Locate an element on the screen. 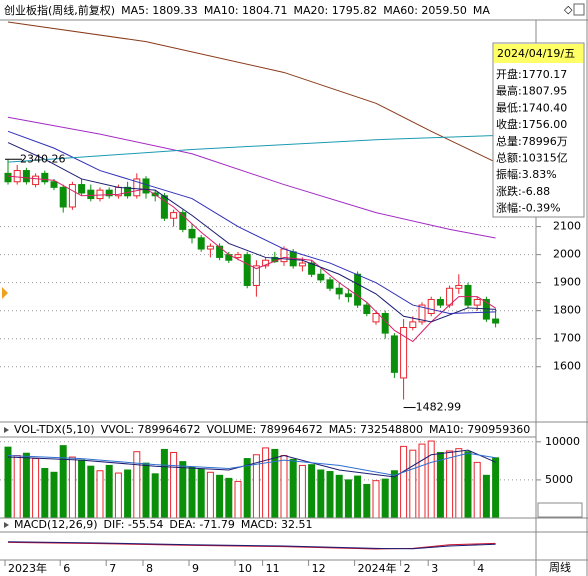  info-row: 最高:1807.95 is located at coordinates (531, 91).